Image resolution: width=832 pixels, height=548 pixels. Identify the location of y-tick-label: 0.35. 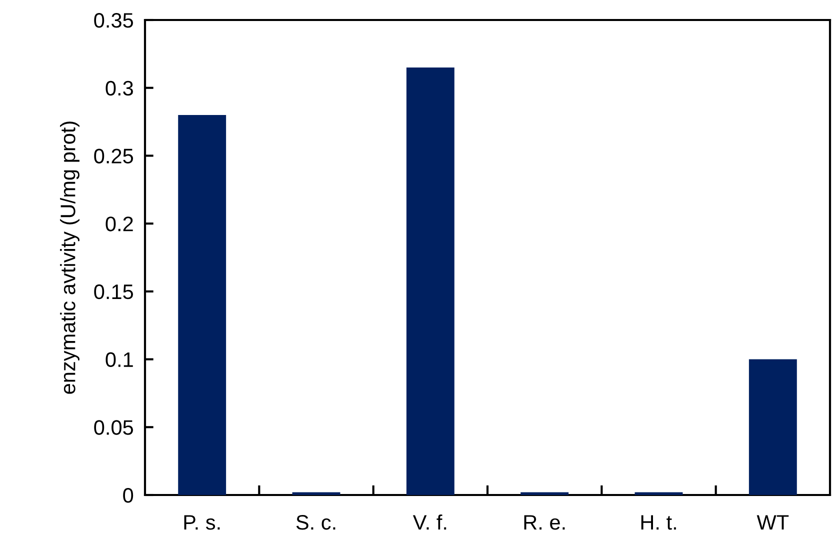
(114, 20).